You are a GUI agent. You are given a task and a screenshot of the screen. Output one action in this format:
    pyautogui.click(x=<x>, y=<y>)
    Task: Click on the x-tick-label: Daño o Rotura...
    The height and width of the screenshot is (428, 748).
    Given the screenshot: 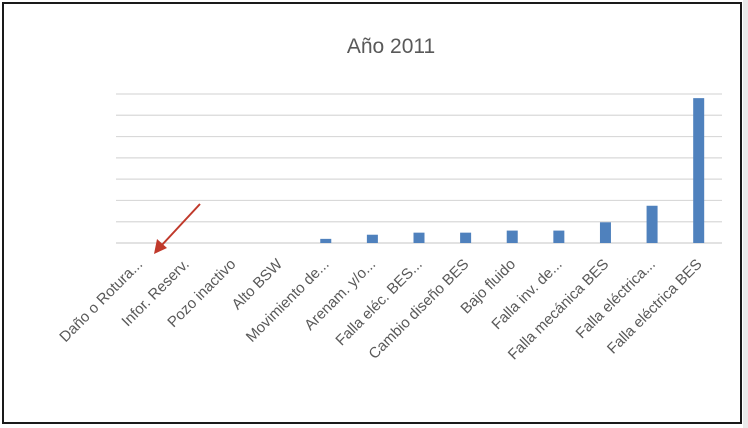 What is the action you would take?
    pyautogui.click(x=101, y=301)
    